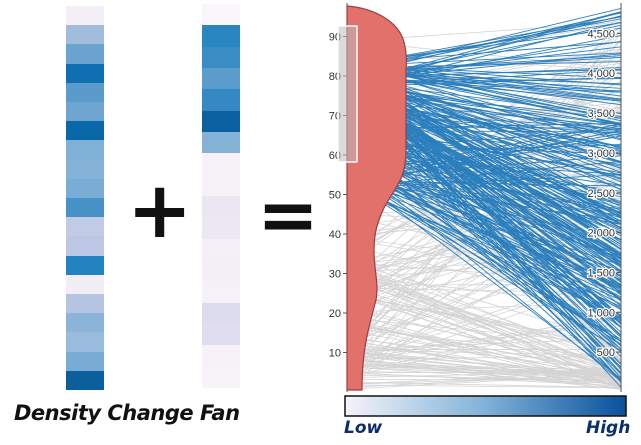 The width and height of the screenshot is (641, 445). What do you see at coordinates (601, 154) in the screenshot?
I see `right-axis-tick-label: 3,000` at bounding box center [601, 154].